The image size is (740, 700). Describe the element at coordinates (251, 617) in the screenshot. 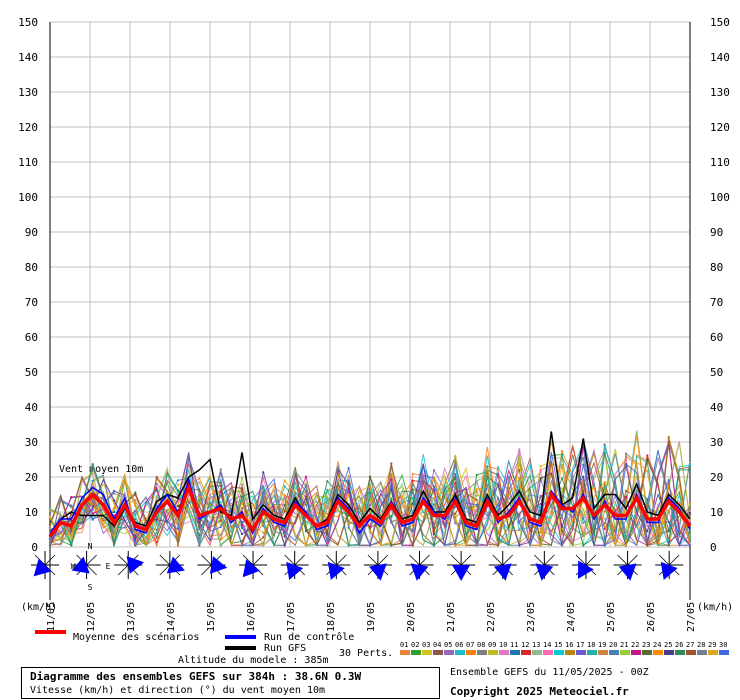

I see `x-tick-label: 16/05` at that location.